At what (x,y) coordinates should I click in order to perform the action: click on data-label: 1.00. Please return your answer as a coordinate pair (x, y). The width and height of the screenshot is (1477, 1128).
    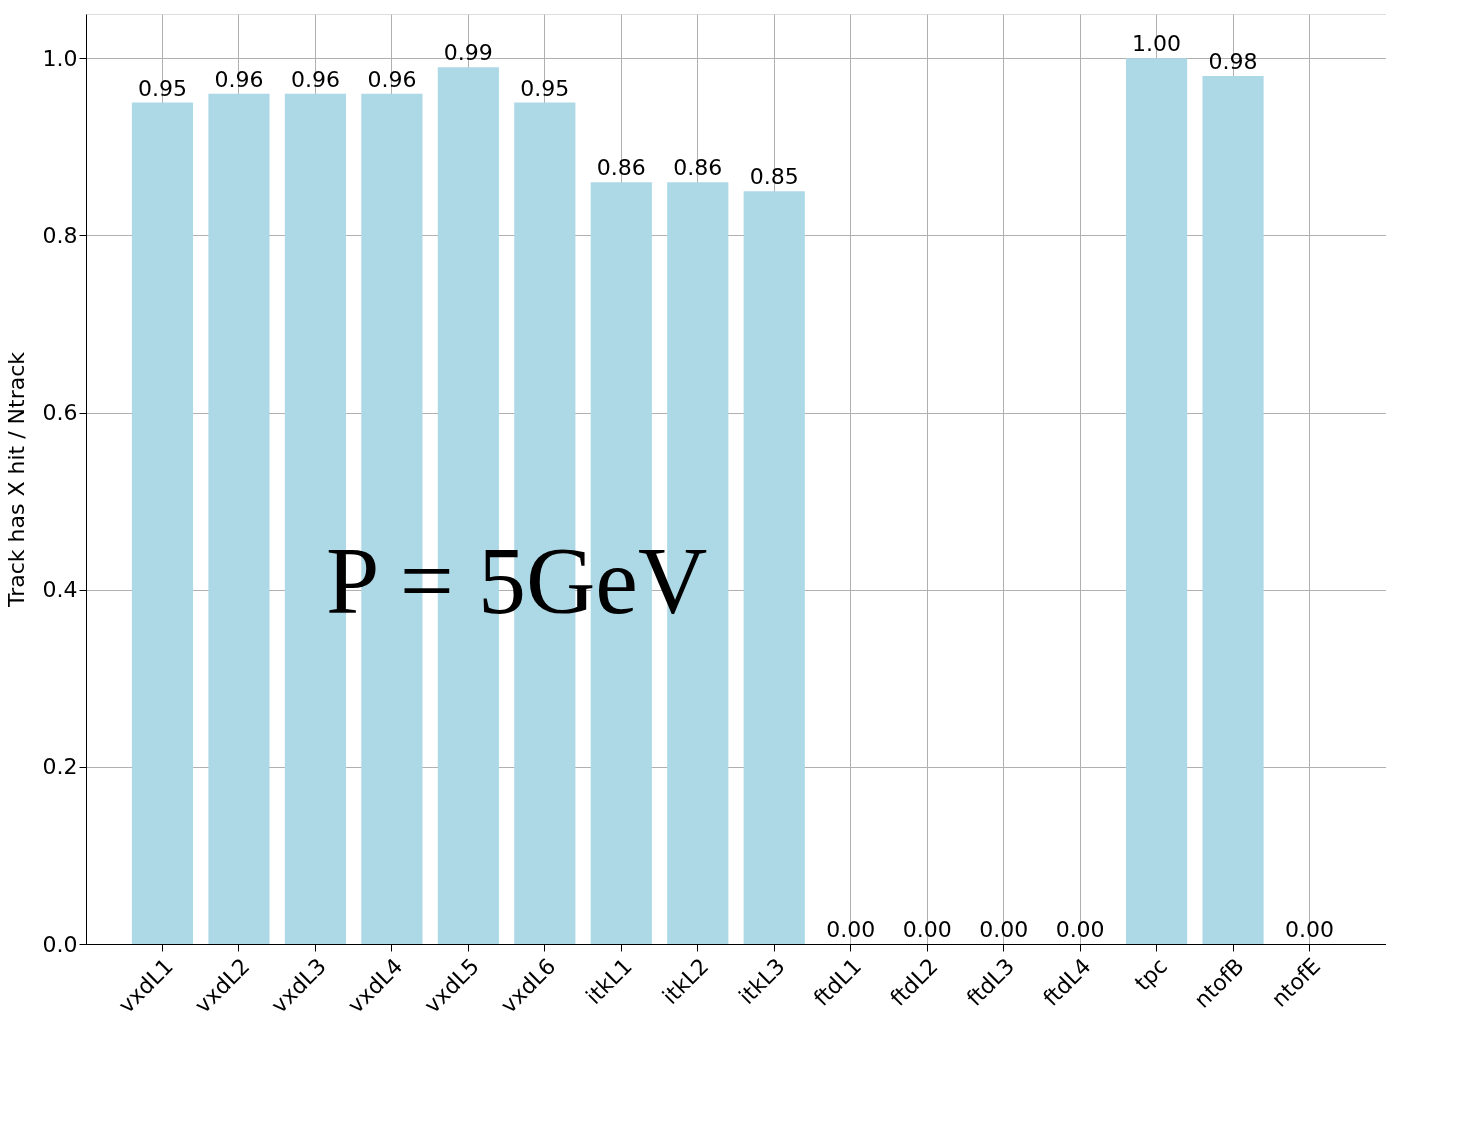
    Looking at the image, I should click on (1157, 44).